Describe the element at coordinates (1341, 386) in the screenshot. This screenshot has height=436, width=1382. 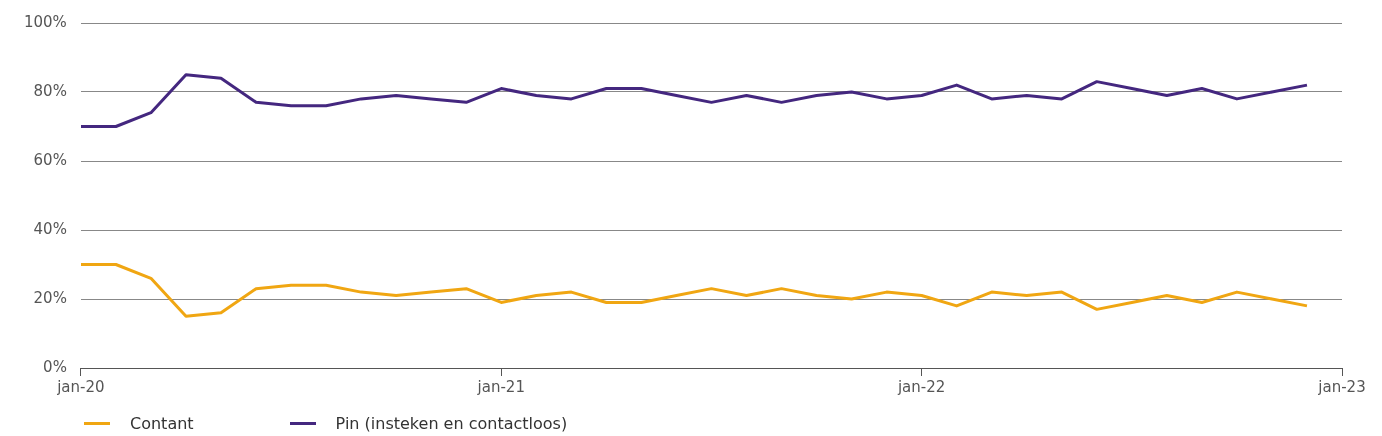
I see `x-tick-label: jan-23` at that location.